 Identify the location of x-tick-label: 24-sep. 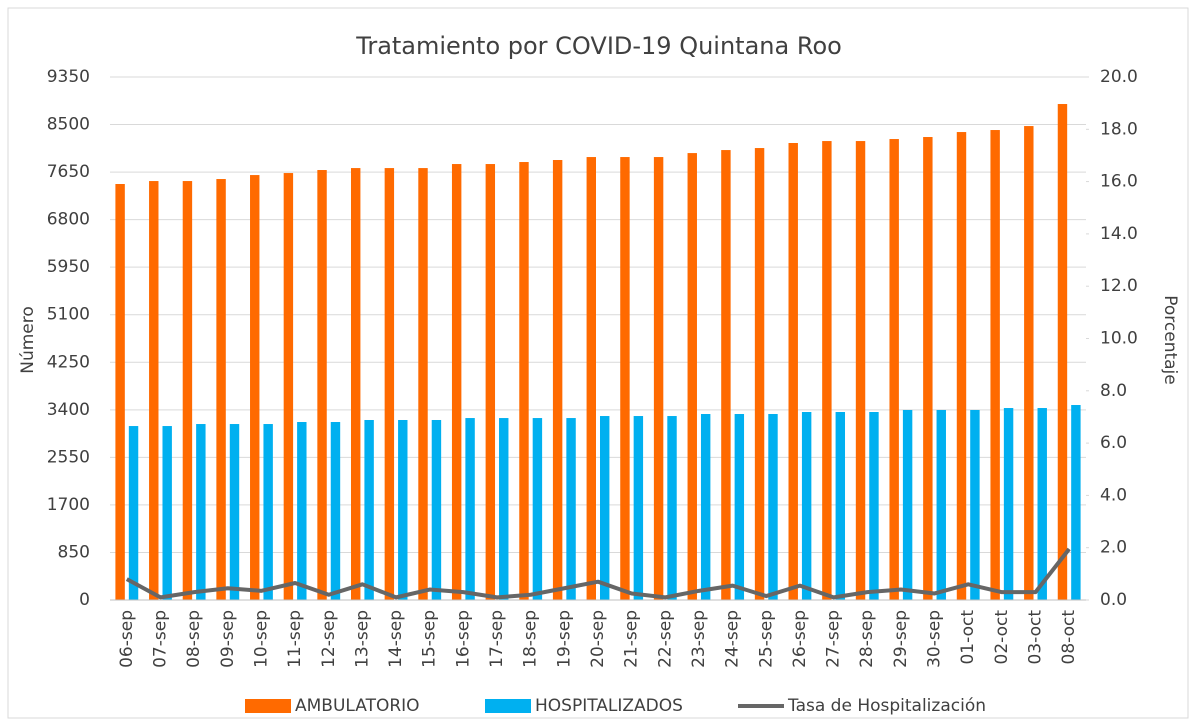
(733, 639).